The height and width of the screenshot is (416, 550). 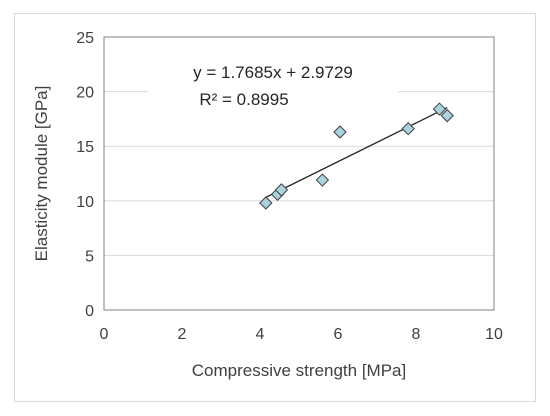 I want to click on x-axis-title: Compressive strength [MPa], so click(x=299, y=370).